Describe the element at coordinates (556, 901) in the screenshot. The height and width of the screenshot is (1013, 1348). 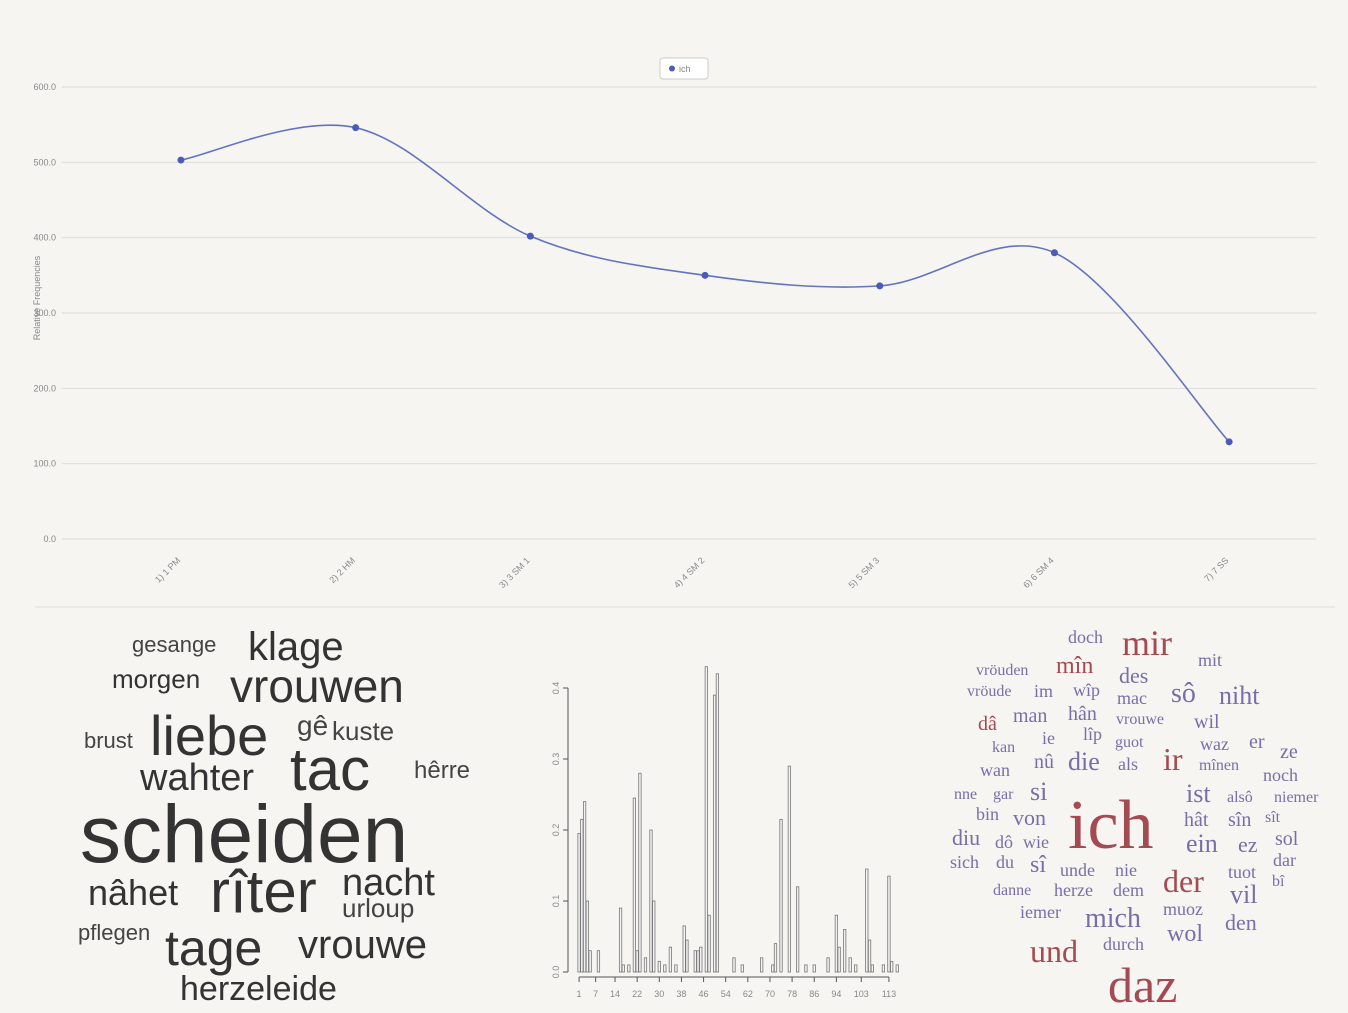
I see `y-tick-label: 0.1` at that location.